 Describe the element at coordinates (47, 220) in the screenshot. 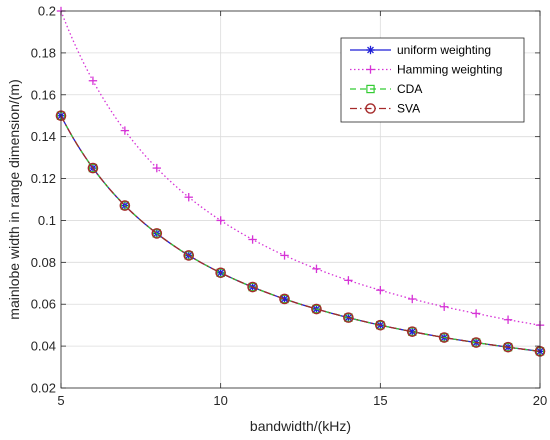

I see `y-tick-label: 0.1` at that location.